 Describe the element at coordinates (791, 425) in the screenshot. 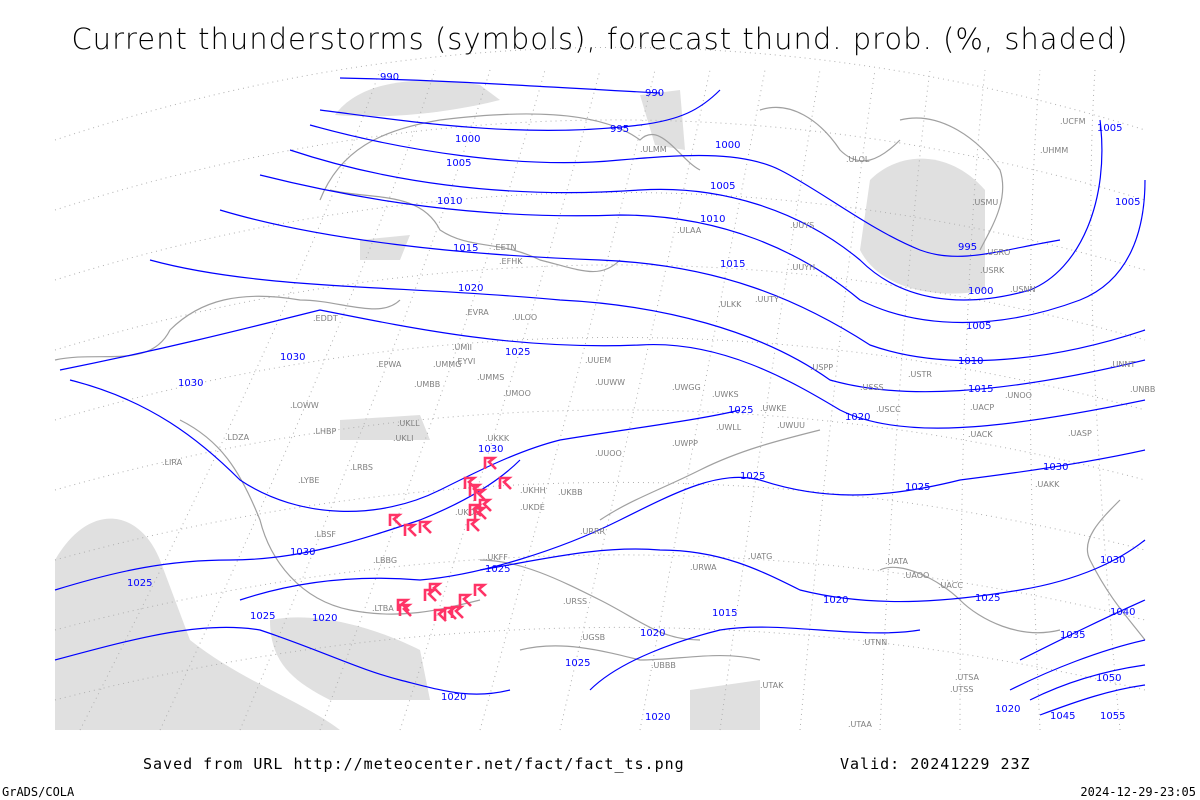

I see `station-label: .UWUU` at that location.